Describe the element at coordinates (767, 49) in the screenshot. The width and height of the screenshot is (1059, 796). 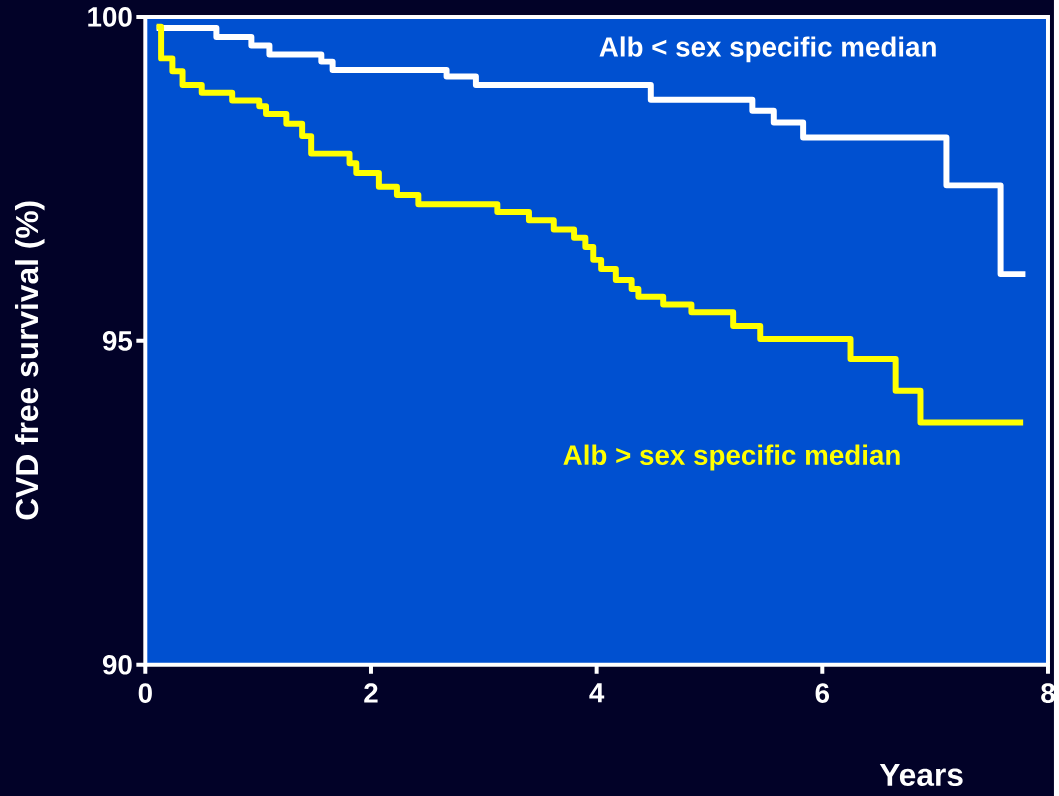
I see `series-label: Alb < sex specific median` at that location.